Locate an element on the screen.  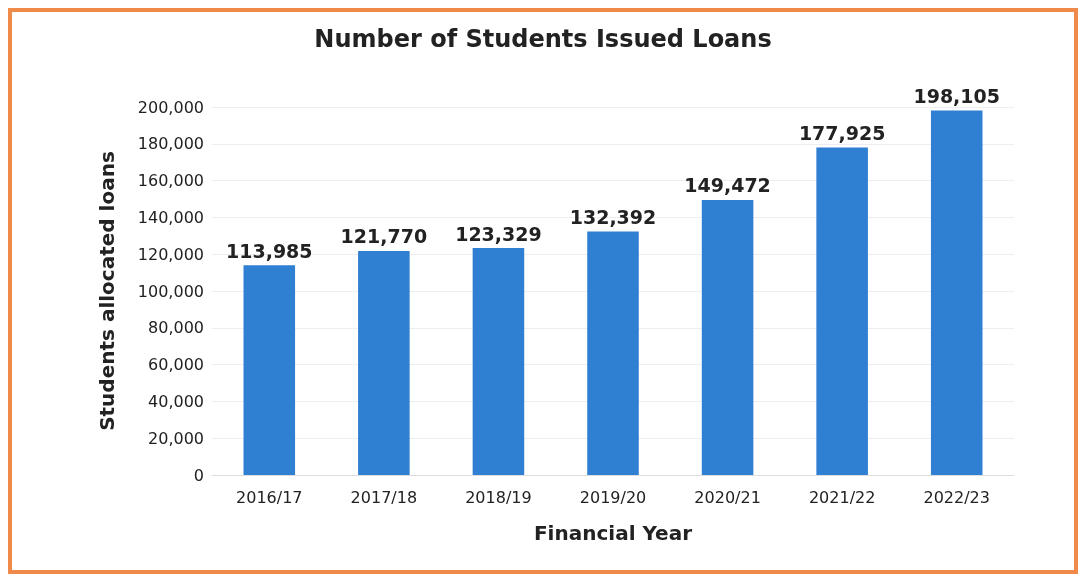
data-label: 121,770 is located at coordinates (384, 236).